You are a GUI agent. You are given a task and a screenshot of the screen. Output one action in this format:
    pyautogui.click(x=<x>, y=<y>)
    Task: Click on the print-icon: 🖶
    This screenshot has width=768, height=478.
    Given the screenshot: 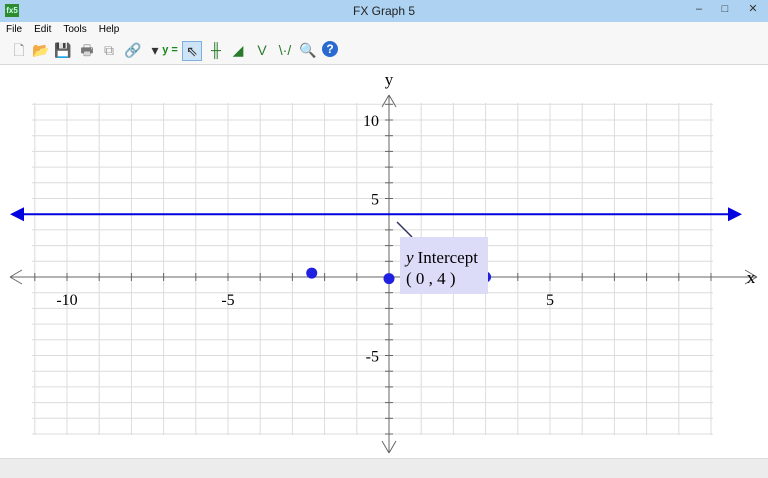 What is the action you would take?
    pyautogui.click(x=87, y=50)
    